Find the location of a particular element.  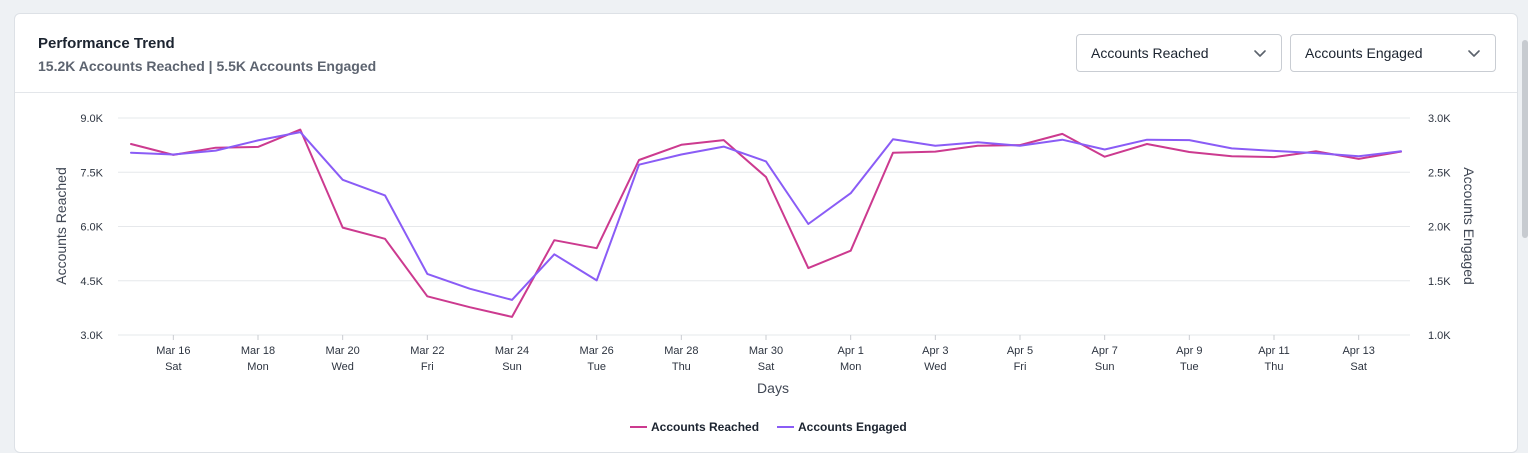

y-tick-right: 3.0K is located at coordinates (1439, 119).